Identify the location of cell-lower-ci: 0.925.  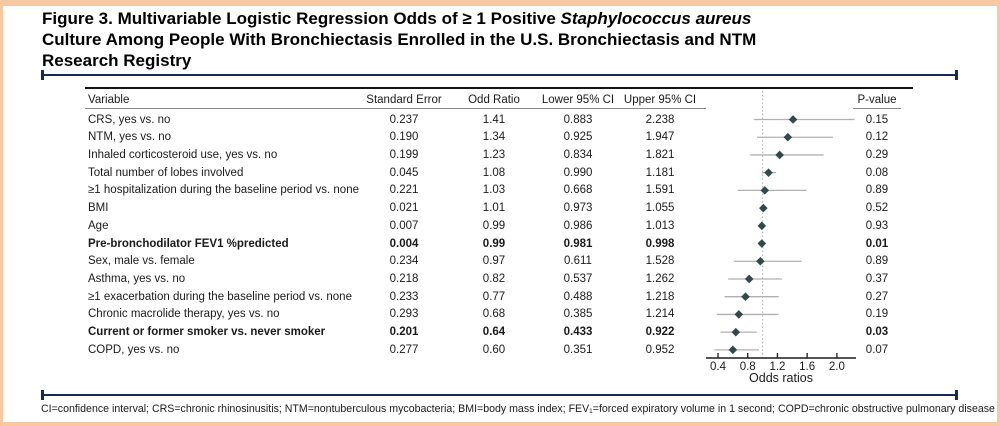
(578, 137).